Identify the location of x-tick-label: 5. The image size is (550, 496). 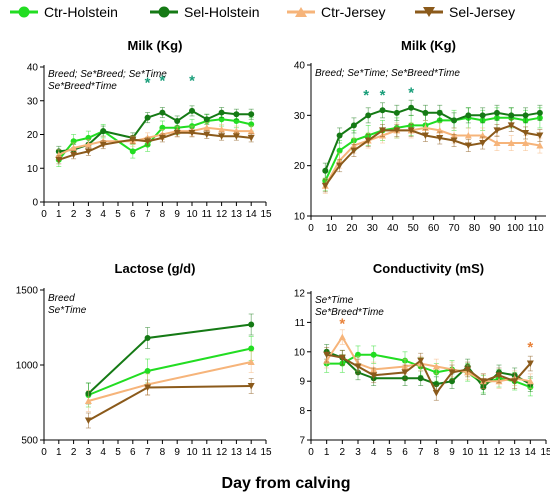
(118, 452).